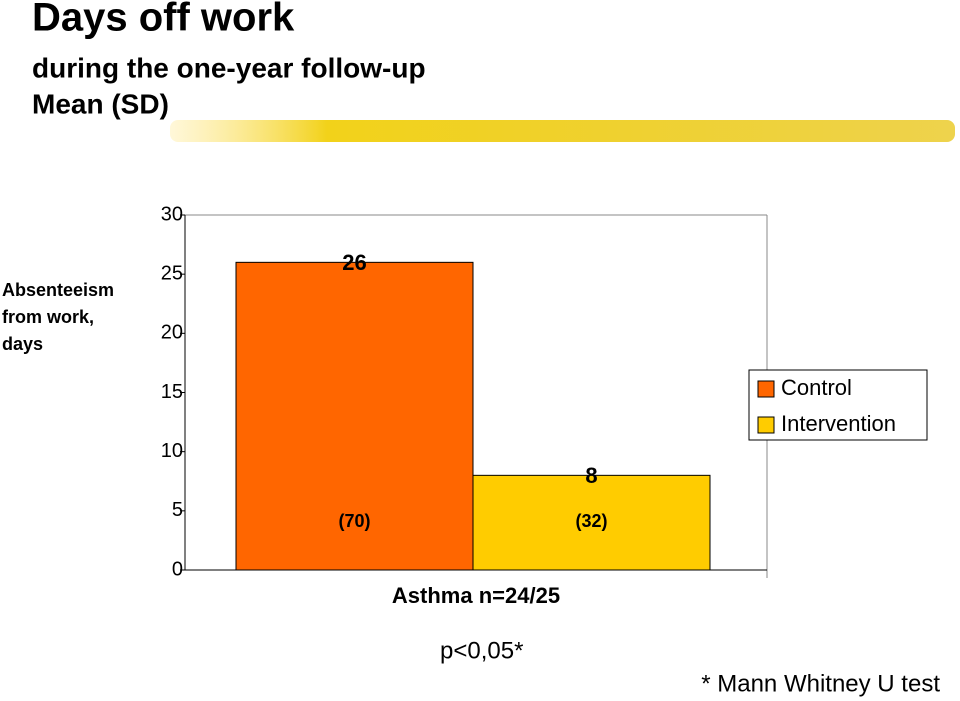 The width and height of the screenshot is (960, 701). I want to click on bar, so click(354, 416).